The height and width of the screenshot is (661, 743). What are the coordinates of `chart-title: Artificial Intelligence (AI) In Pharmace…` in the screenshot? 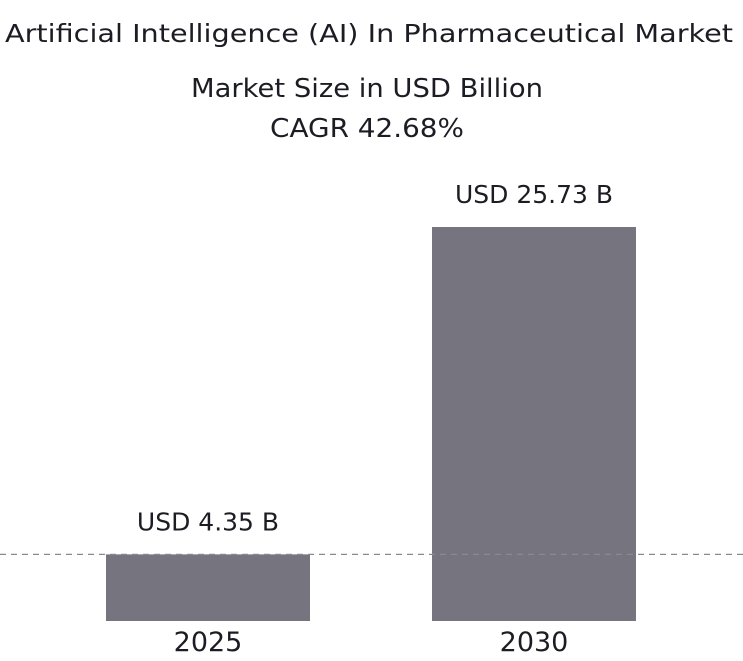 It's located at (369, 33).